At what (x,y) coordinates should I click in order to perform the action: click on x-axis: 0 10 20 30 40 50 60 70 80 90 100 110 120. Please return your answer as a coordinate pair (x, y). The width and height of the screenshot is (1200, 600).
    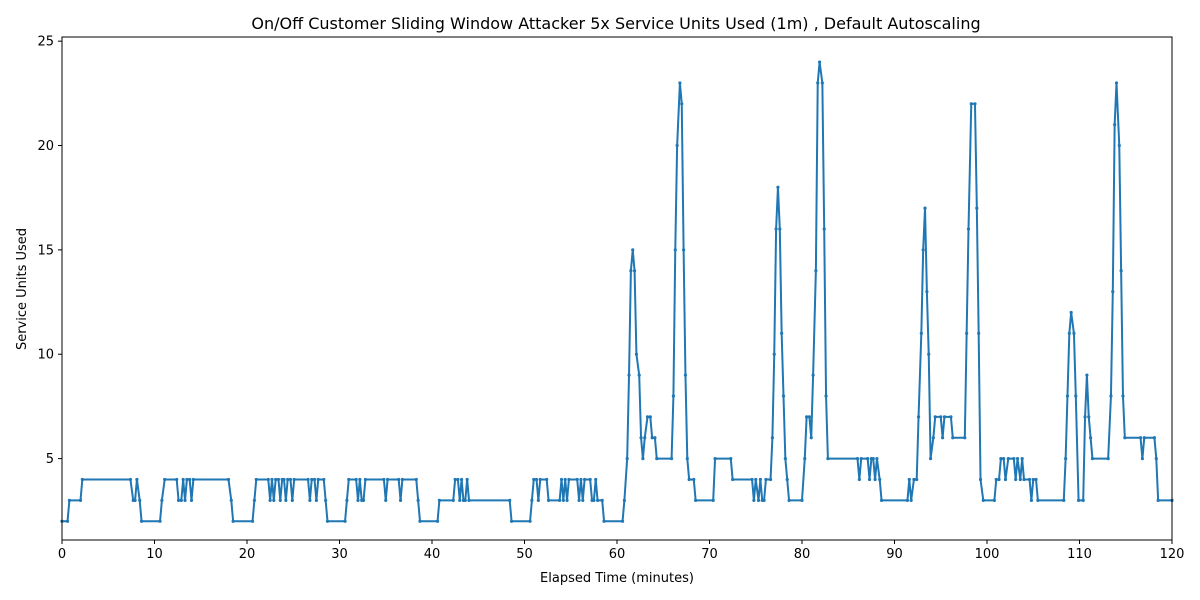
    Looking at the image, I should click on (621, 551).